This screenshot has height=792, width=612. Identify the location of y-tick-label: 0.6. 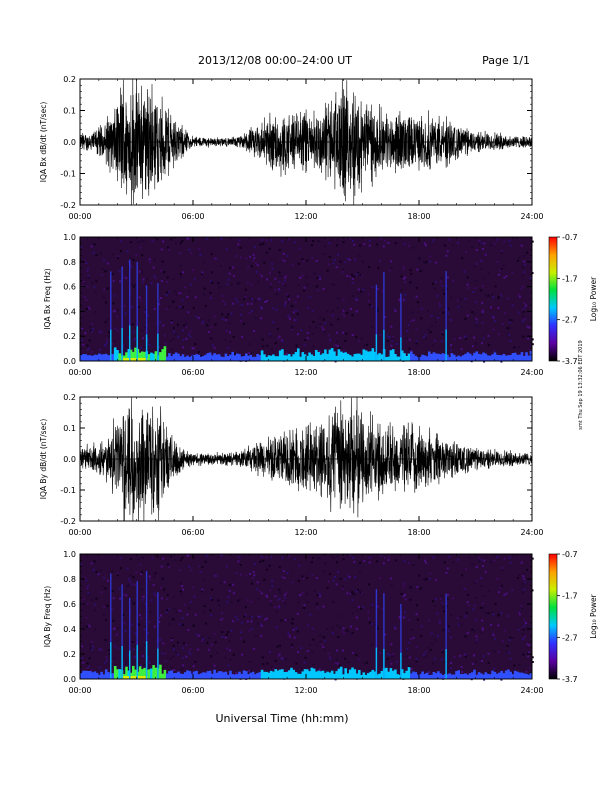
(69, 287).